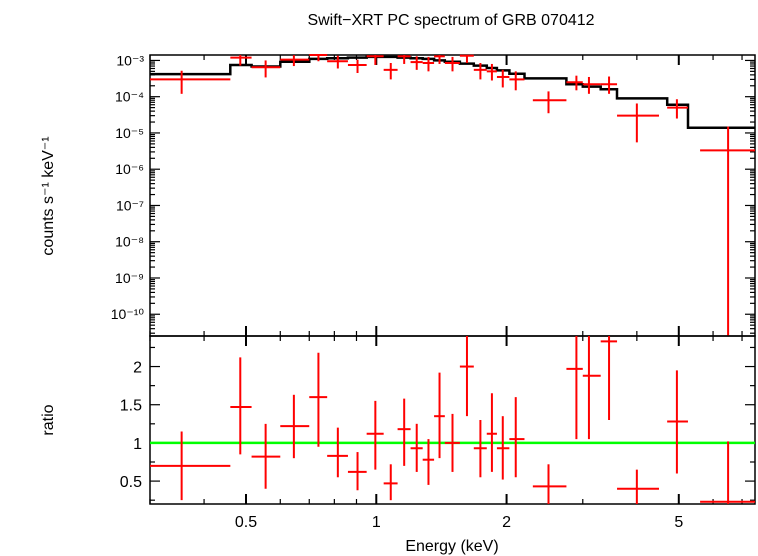 This screenshot has height=556, width=758. What do you see at coordinates (129, 278) in the screenshot?
I see `y-tick-label: 10⁻⁹` at bounding box center [129, 278].